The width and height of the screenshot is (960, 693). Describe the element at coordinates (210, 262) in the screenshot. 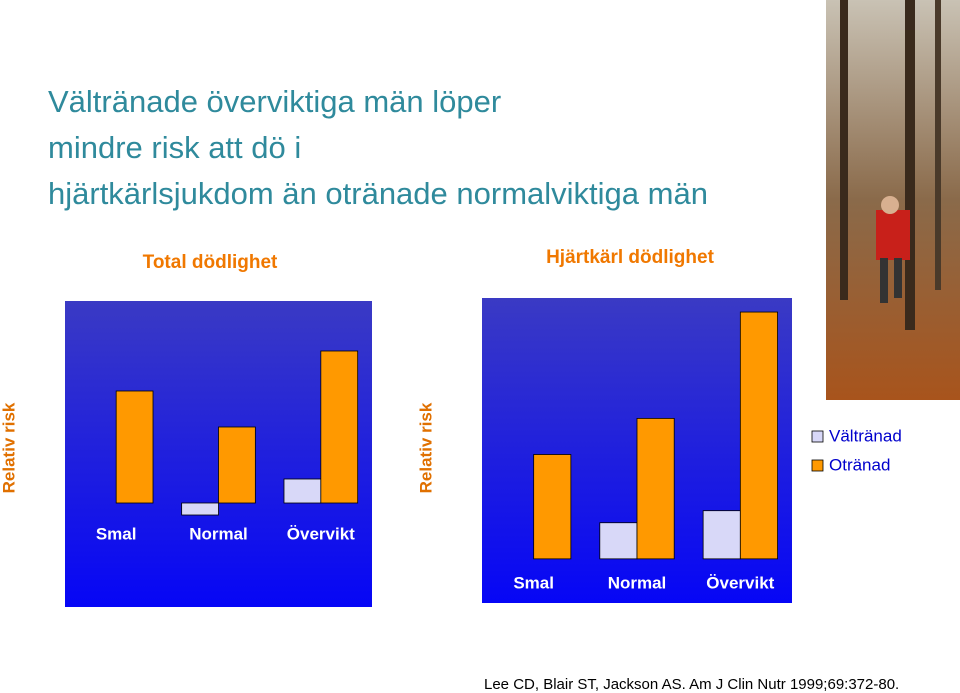

I see `chart-title: Total dödlighet` at that location.